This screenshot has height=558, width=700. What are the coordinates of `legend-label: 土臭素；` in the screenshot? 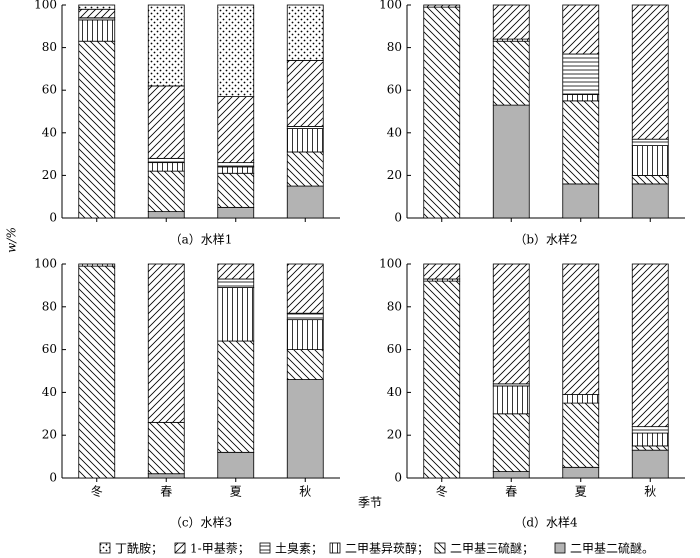 It's located at (299, 548).